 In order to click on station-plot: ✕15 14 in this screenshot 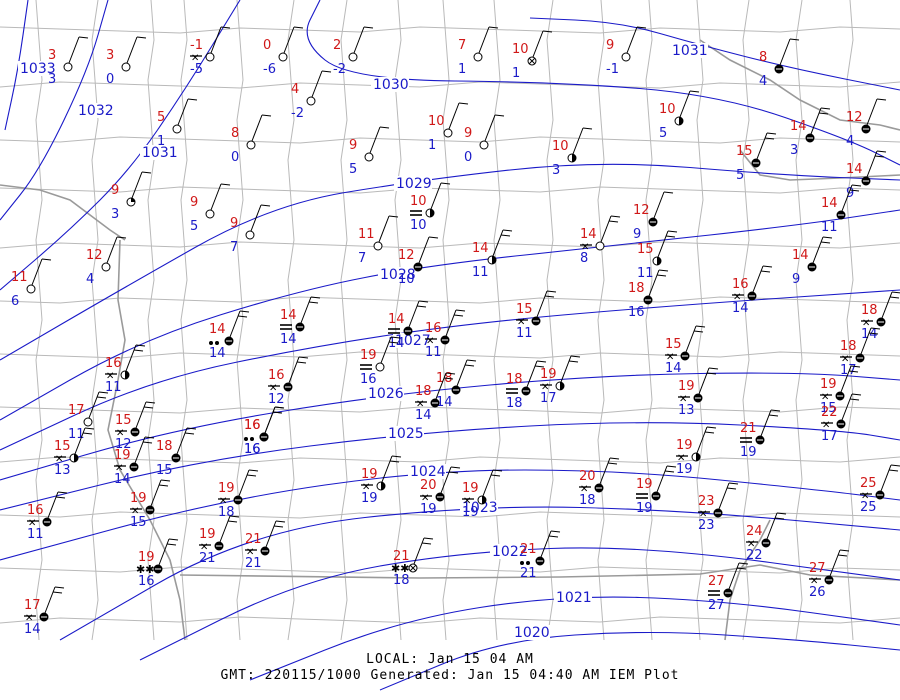, I will do `click(685, 350)`.